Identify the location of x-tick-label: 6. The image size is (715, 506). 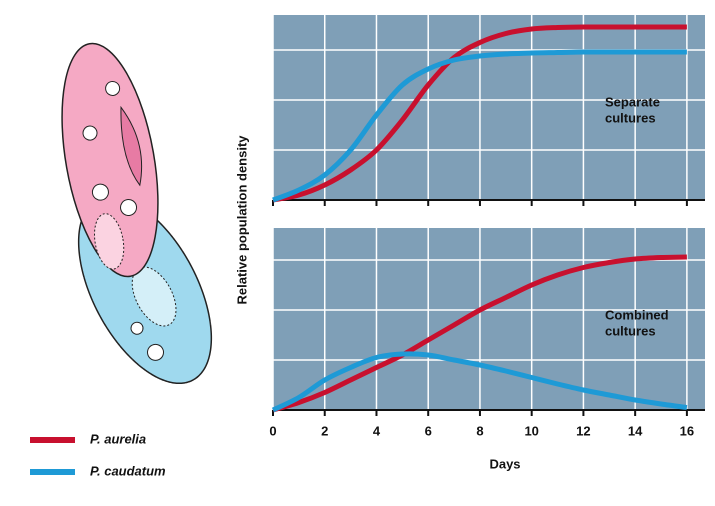
(428, 430).